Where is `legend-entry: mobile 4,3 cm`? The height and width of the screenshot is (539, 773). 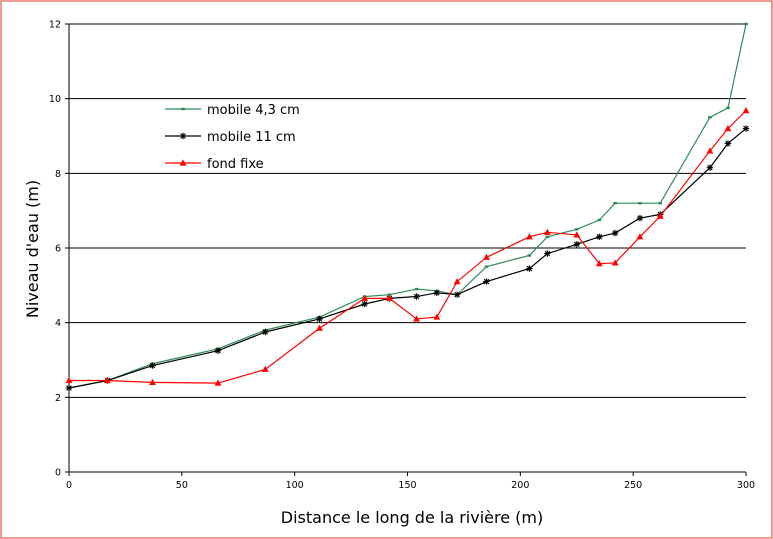
legend-entry: mobile 4,3 cm is located at coordinates (232, 110).